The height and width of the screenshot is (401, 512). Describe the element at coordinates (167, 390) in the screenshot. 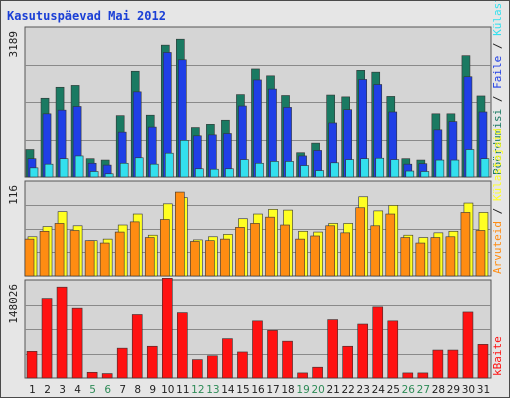

I see `day-label: 10` at that location.